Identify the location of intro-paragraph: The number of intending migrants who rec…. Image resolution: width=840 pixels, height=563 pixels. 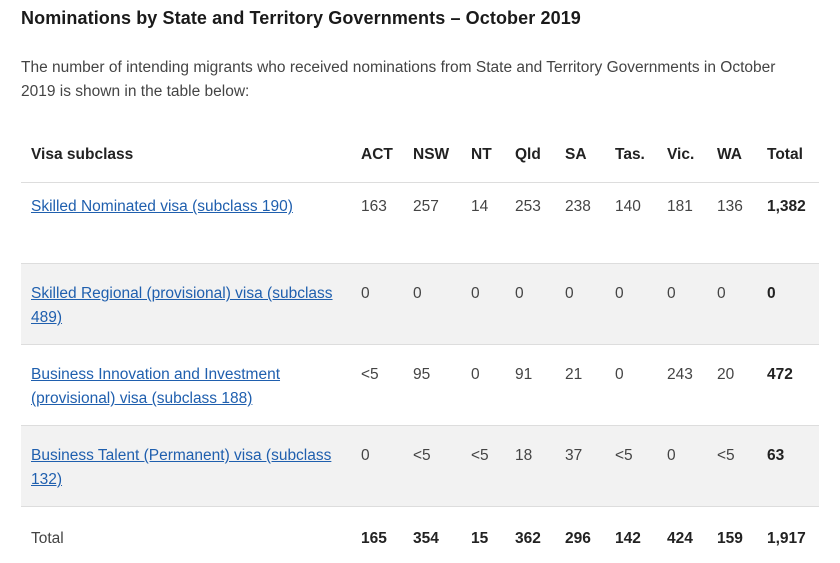
(416, 80).